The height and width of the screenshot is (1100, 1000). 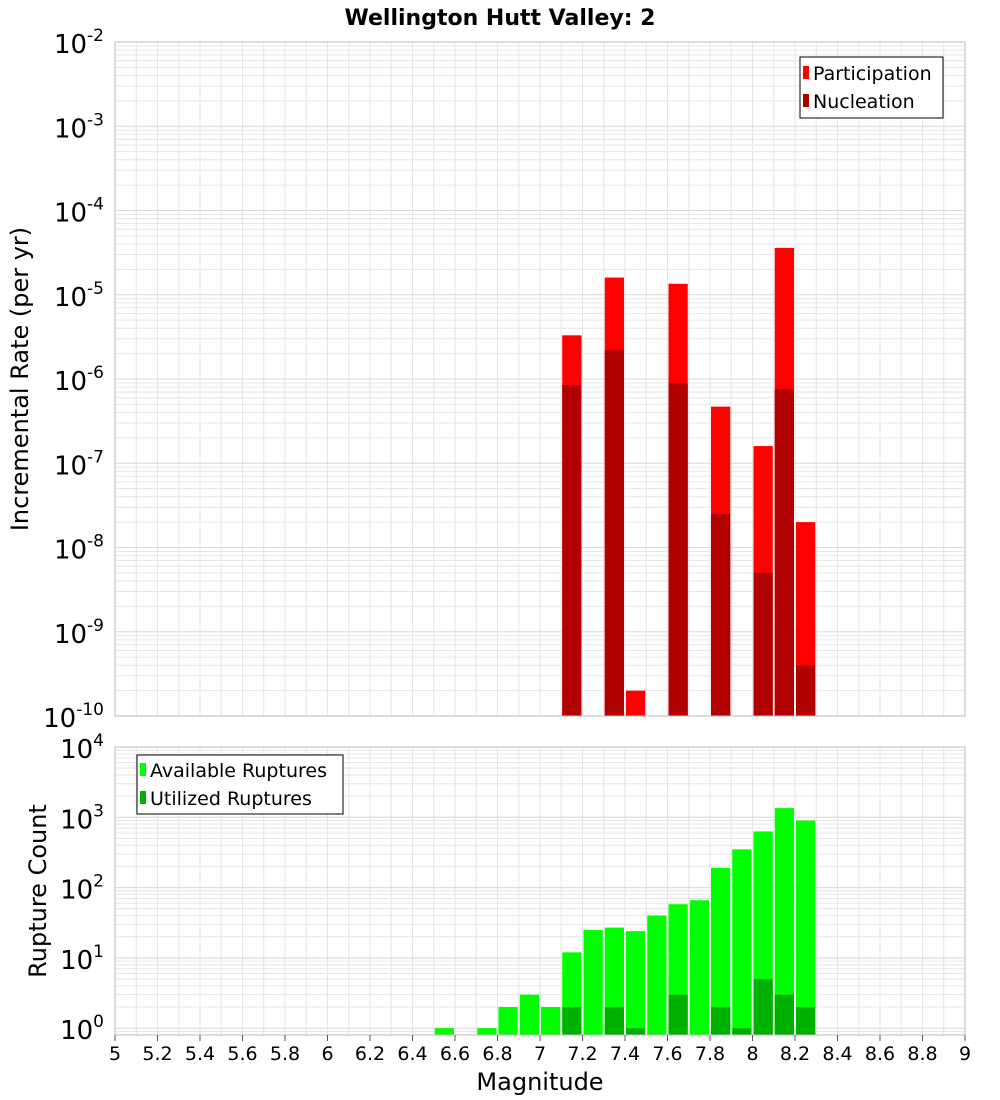 What do you see at coordinates (370, 1054) in the screenshot?
I see `x-tick-label: 6.2` at bounding box center [370, 1054].